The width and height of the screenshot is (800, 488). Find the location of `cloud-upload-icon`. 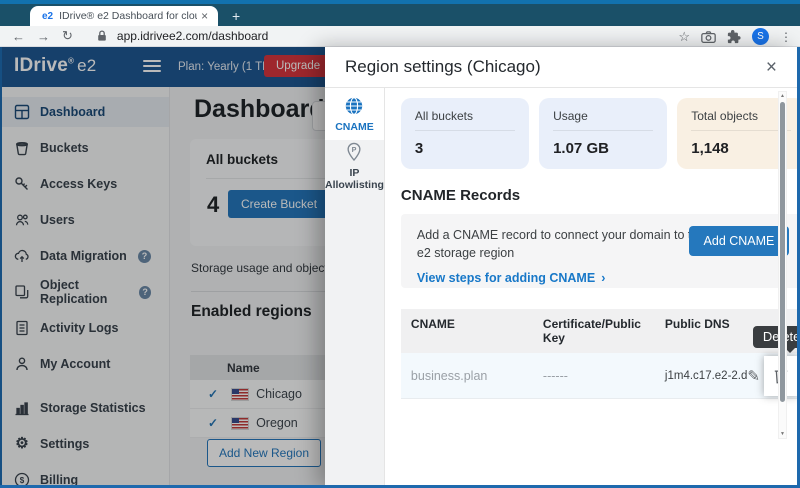

cloud-upload-icon is located at coordinates (21, 255).